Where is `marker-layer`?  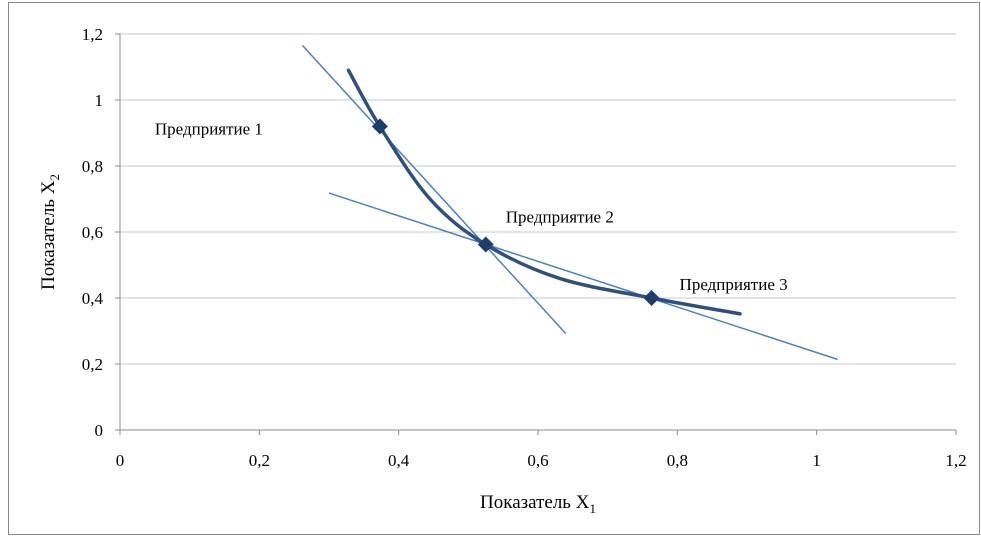 marker-layer is located at coordinates (515, 212).